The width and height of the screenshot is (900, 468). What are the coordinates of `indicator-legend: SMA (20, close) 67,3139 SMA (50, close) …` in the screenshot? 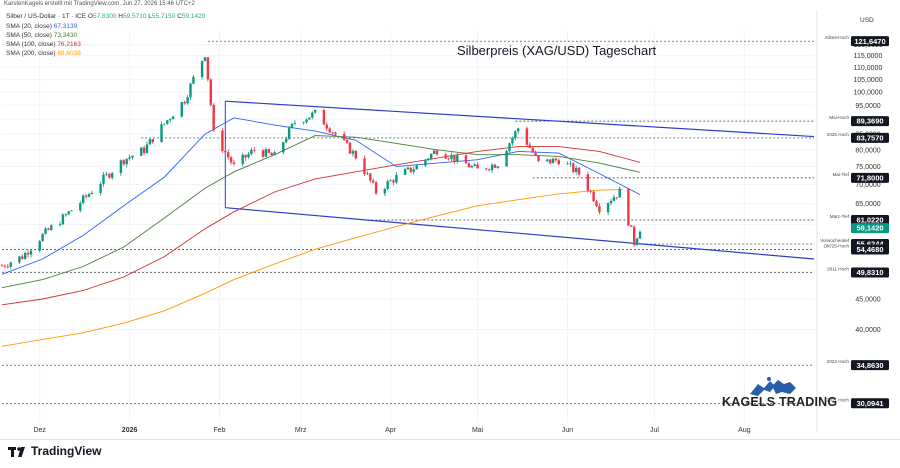 It's located at (43, 41).